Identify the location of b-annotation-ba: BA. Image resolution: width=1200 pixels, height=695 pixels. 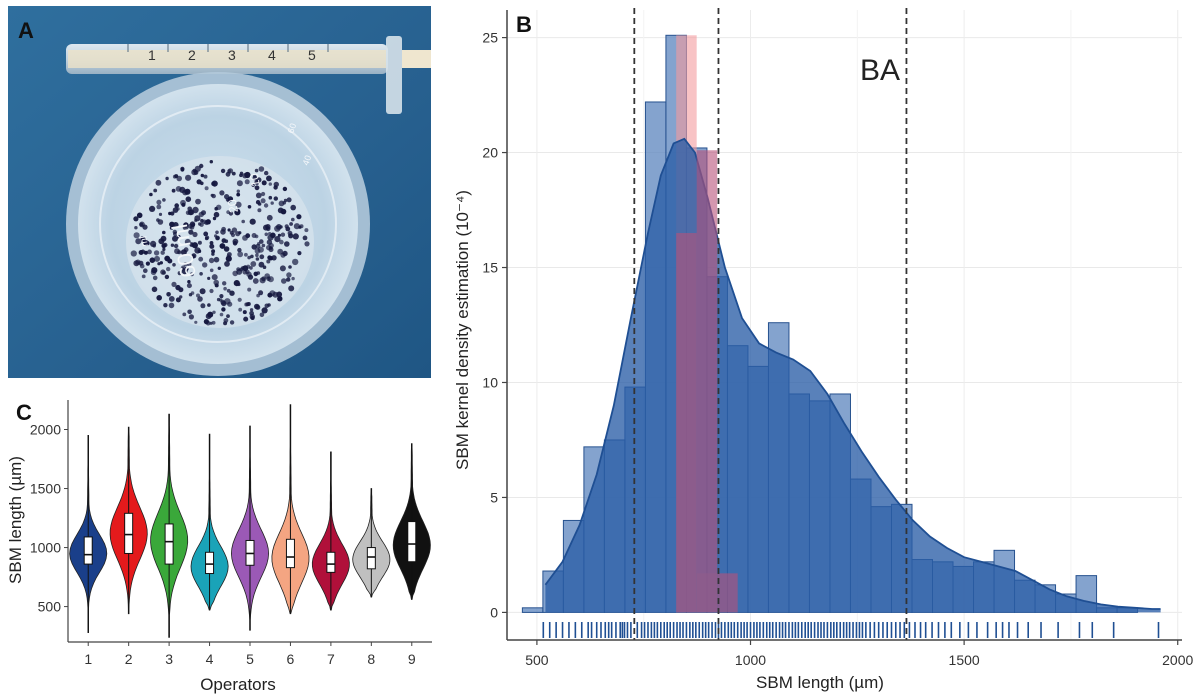
(880, 70).